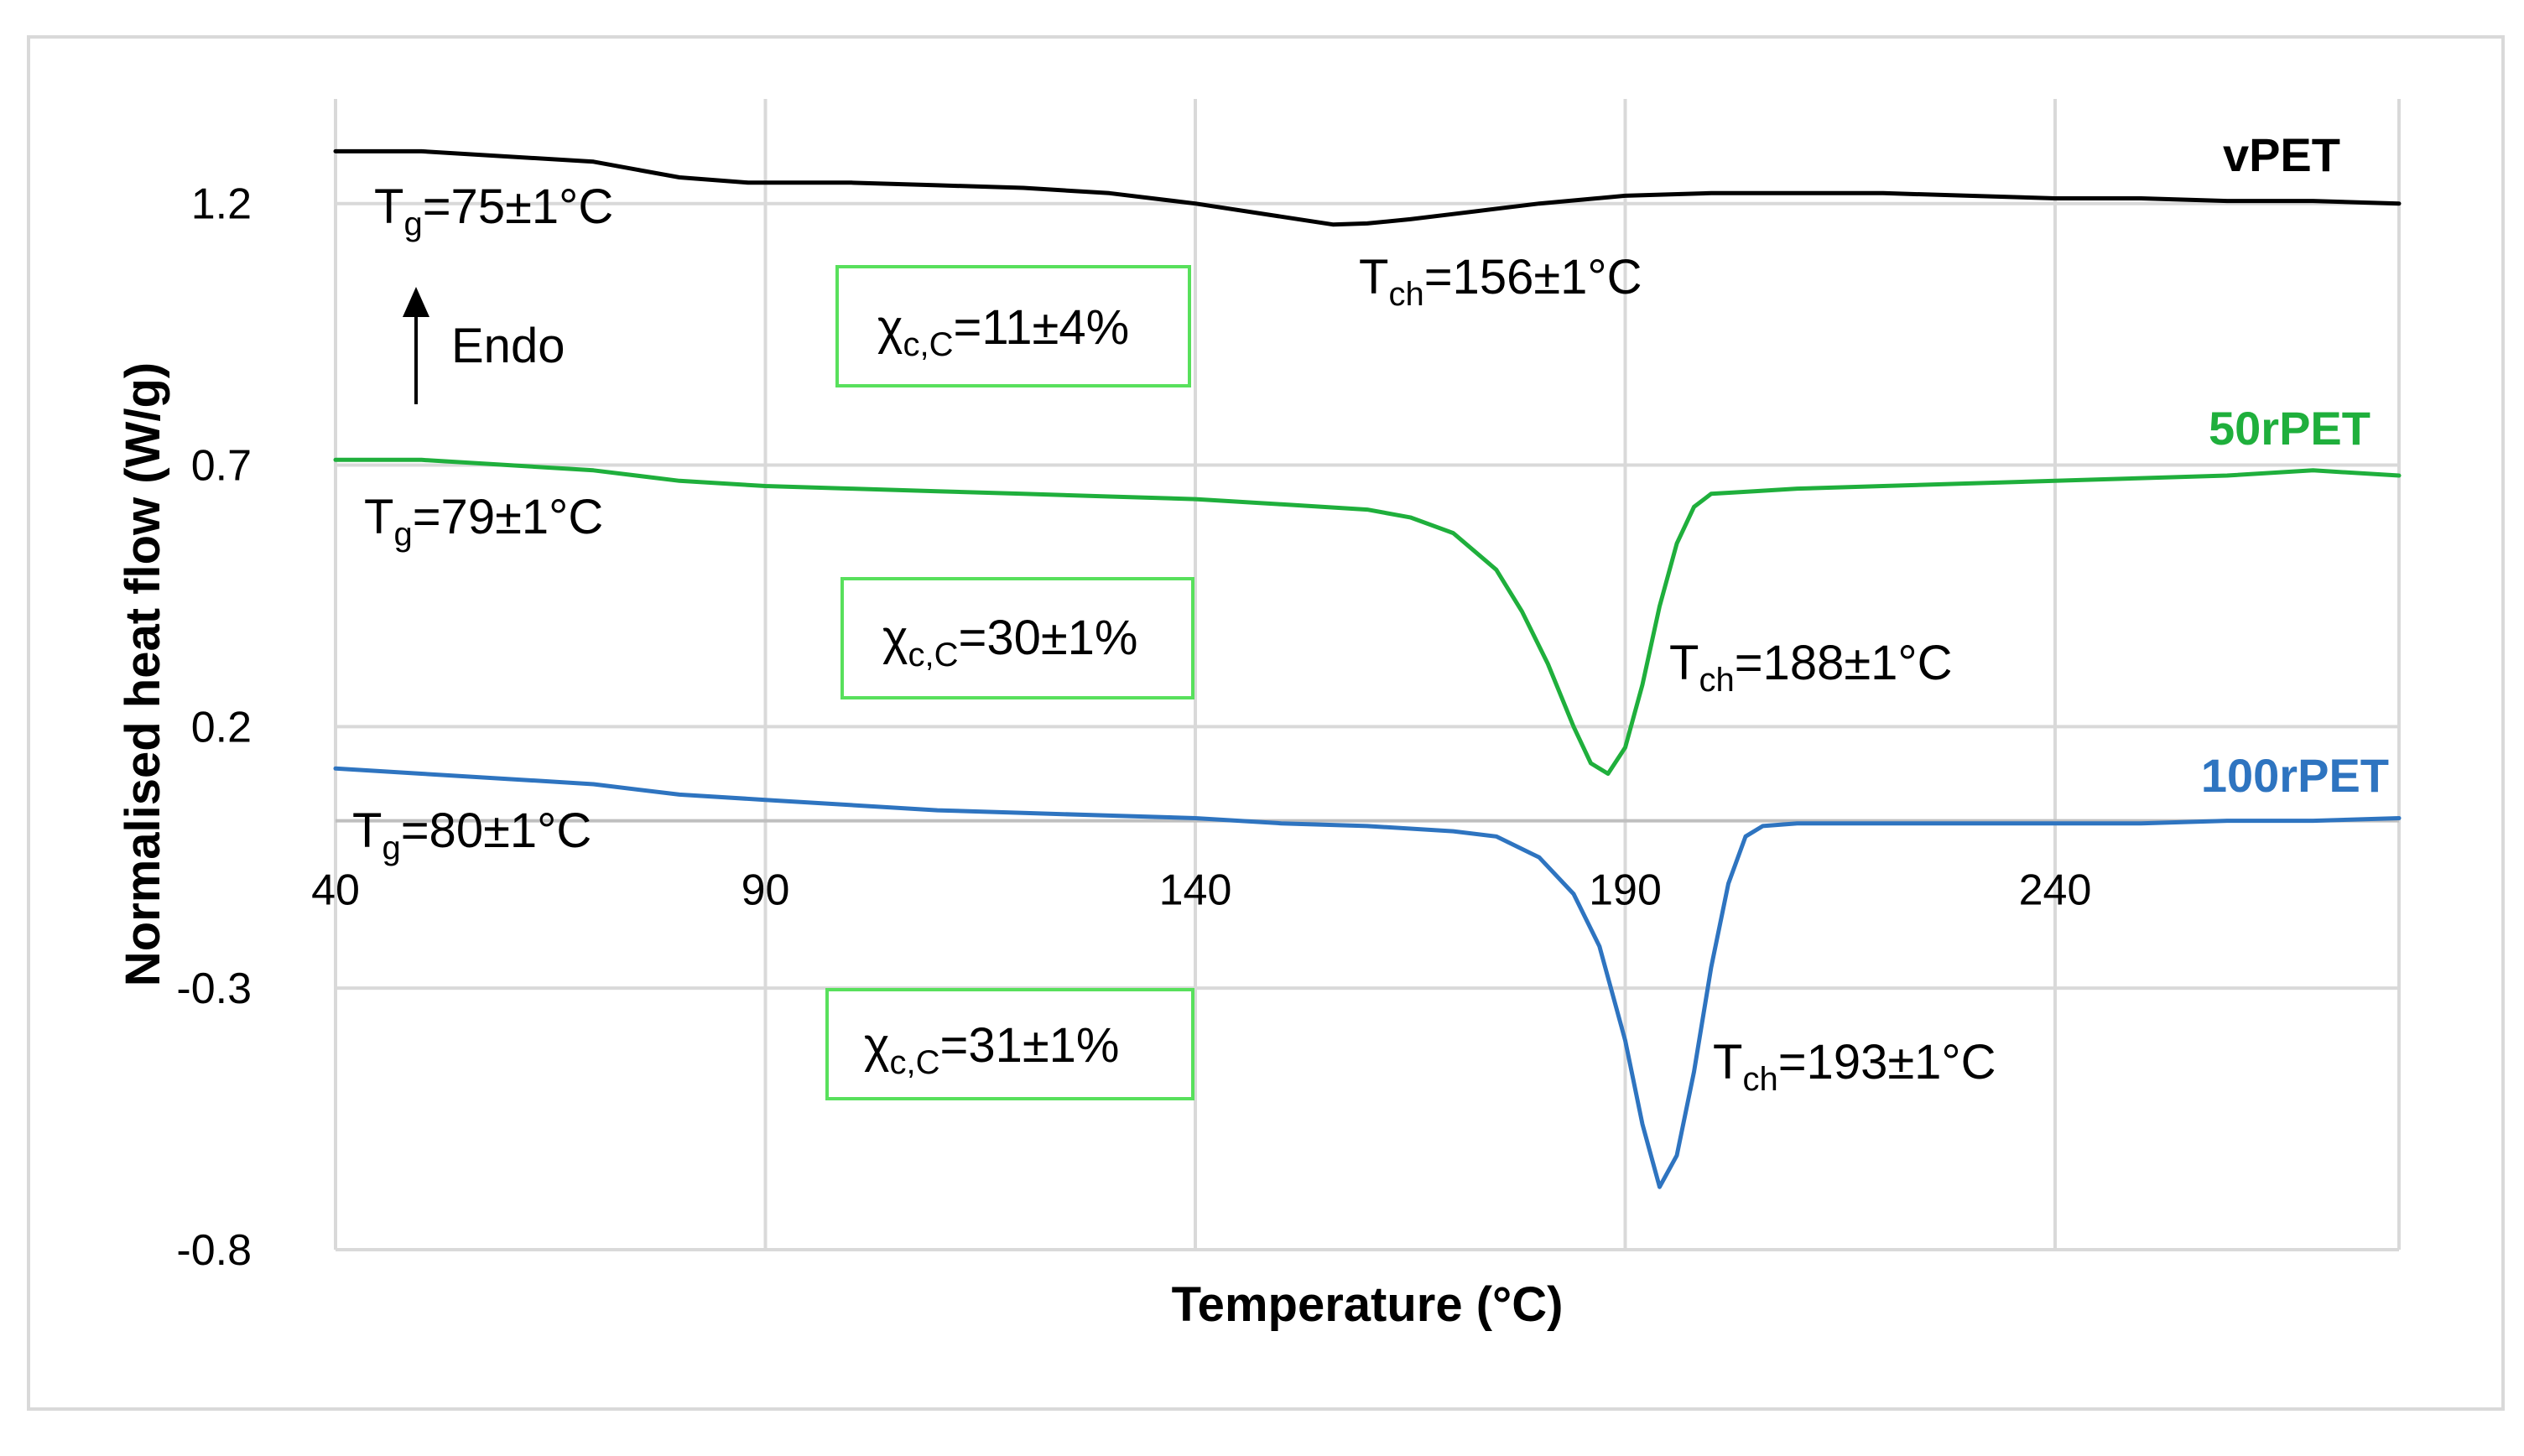 This screenshot has width=2524, height=1456. I want to click on endo-label: Endo, so click(508, 346).